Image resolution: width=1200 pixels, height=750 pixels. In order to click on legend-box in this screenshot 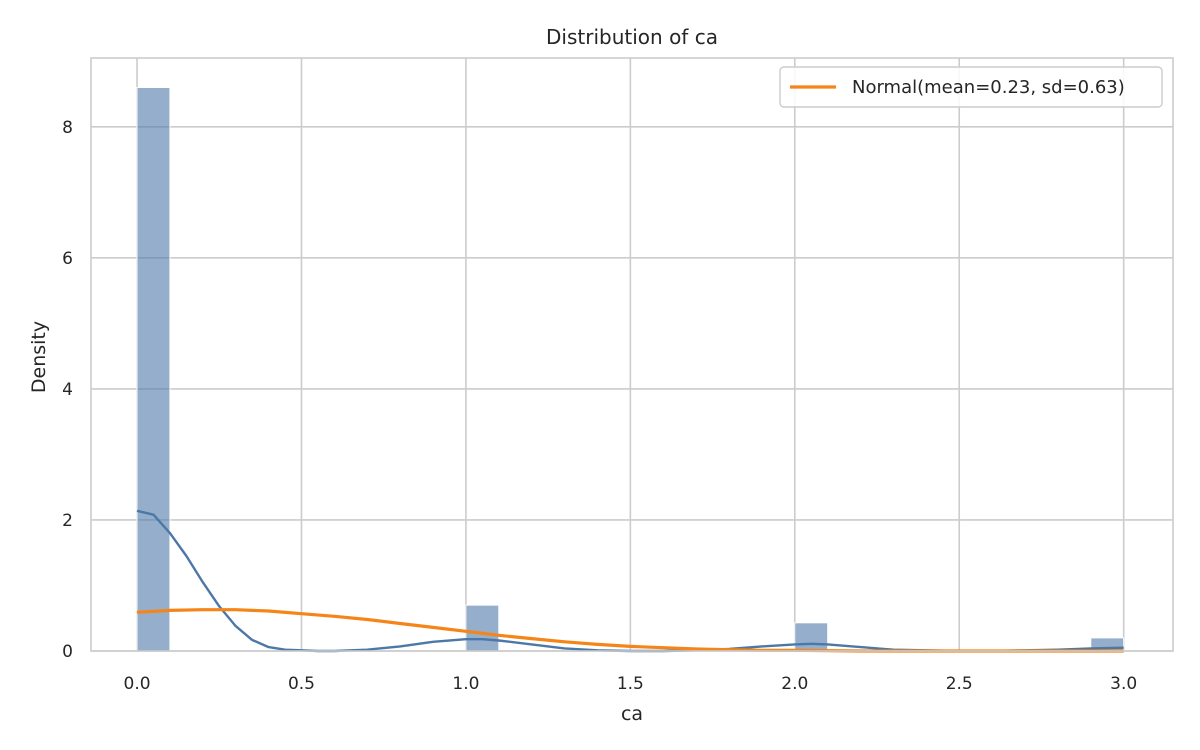, I will do `click(971, 87)`.